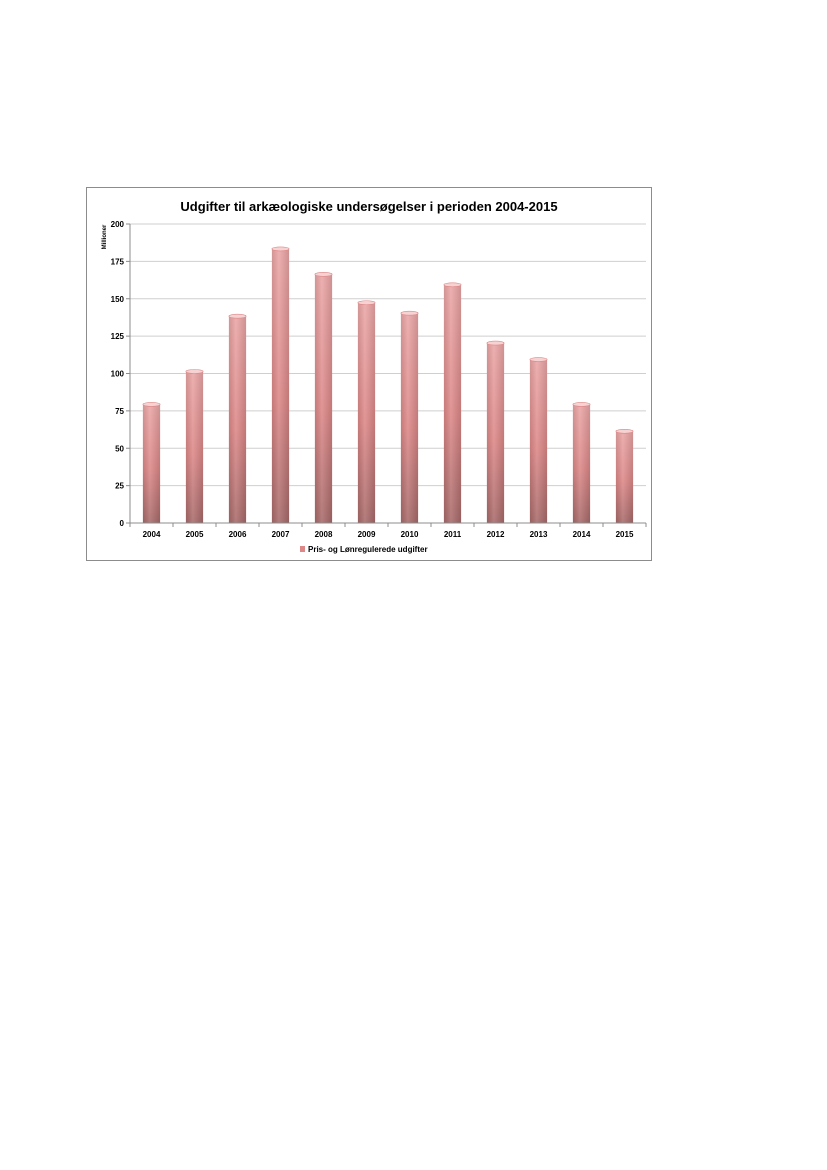 The width and height of the screenshot is (827, 1170). What do you see at coordinates (388, 355) in the screenshot?
I see `gridlines` at bounding box center [388, 355].